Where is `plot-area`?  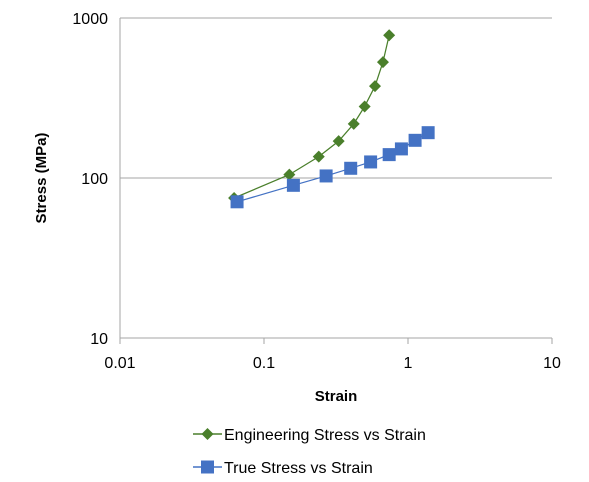
plot-area is located at coordinates (331, 119).